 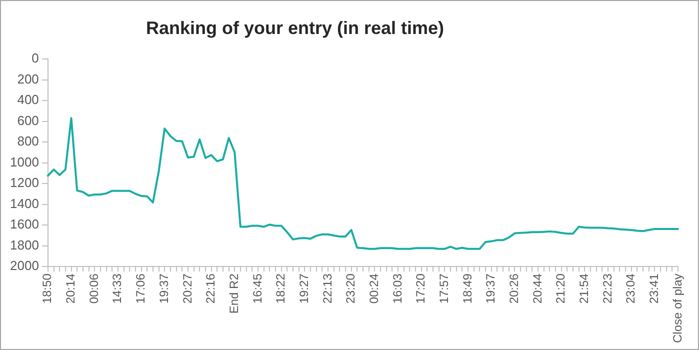 What do you see at coordinates (28, 100) in the screenshot?
I see `y-tick-label: 400` at bounding box center [28, 100].